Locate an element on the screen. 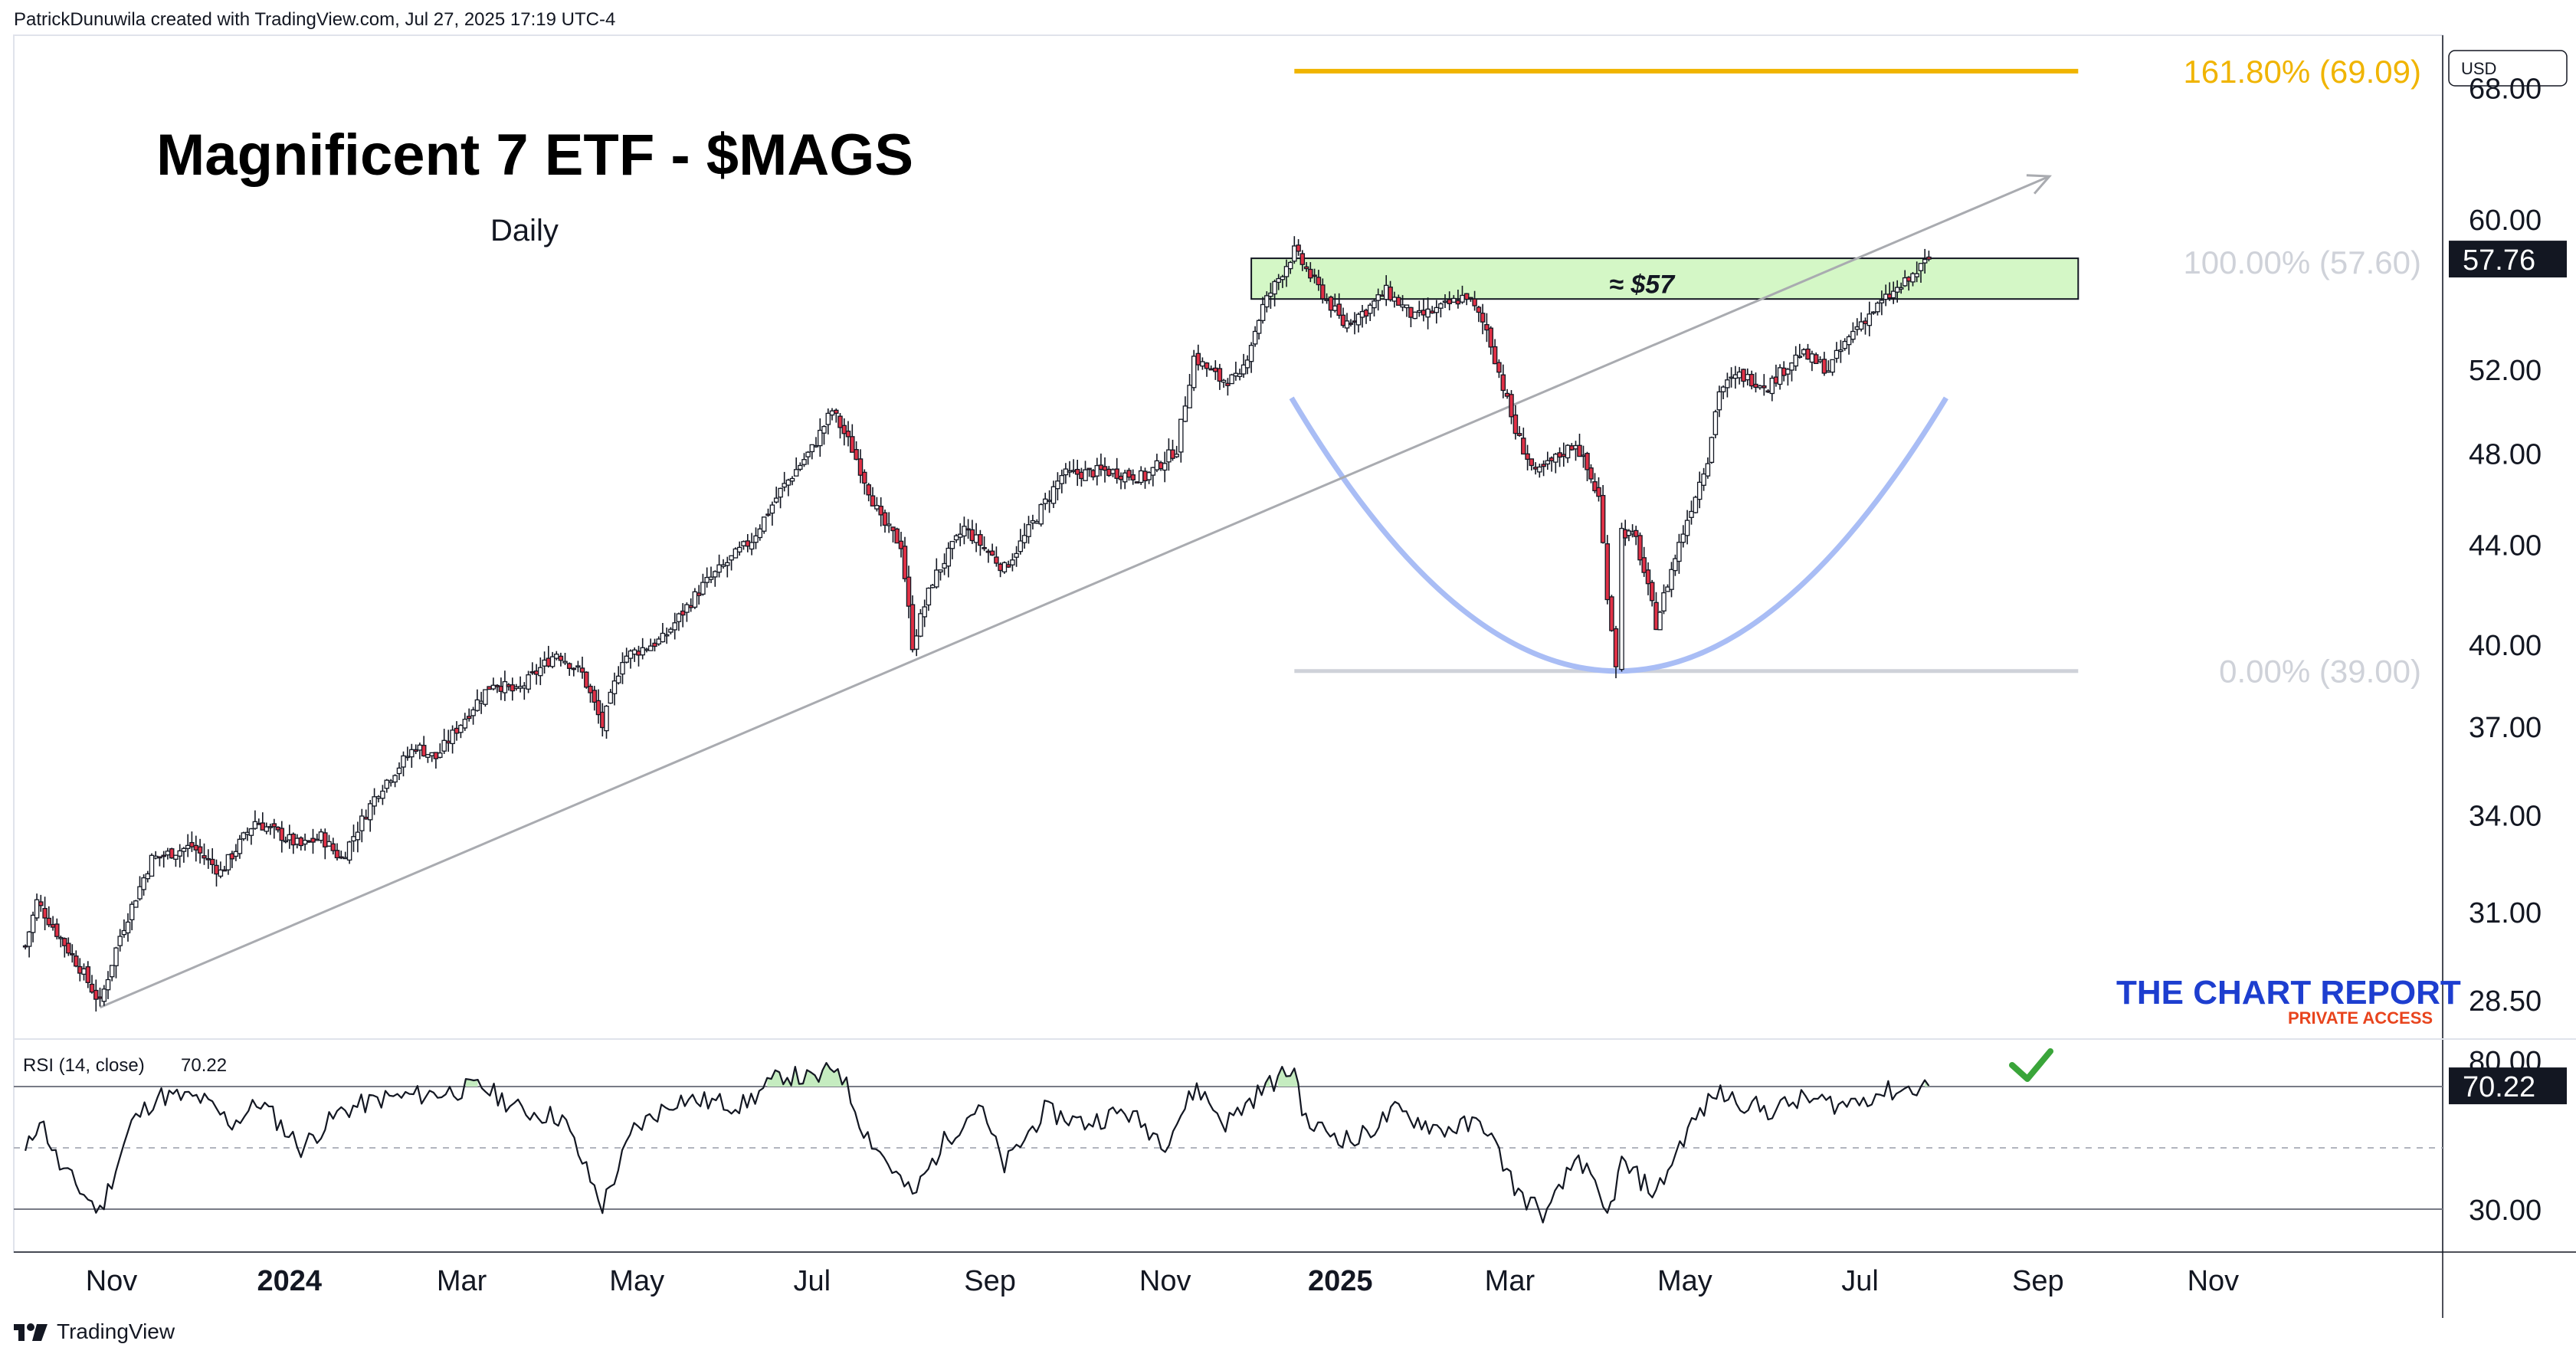 This screenshot has width=2576, height=1367. tradingview-logo: TradingView is located at coordinates (94, 1331).